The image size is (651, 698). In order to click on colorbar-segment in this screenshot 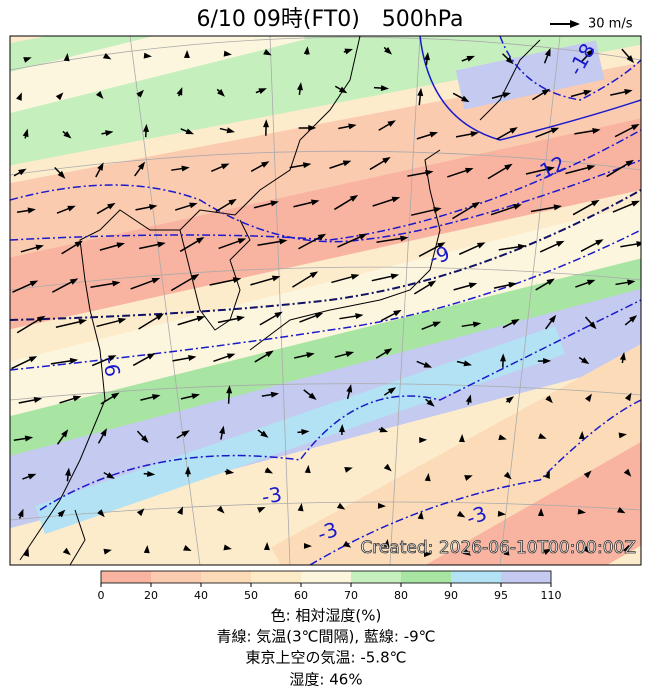, I will do `click(276, 577)`.